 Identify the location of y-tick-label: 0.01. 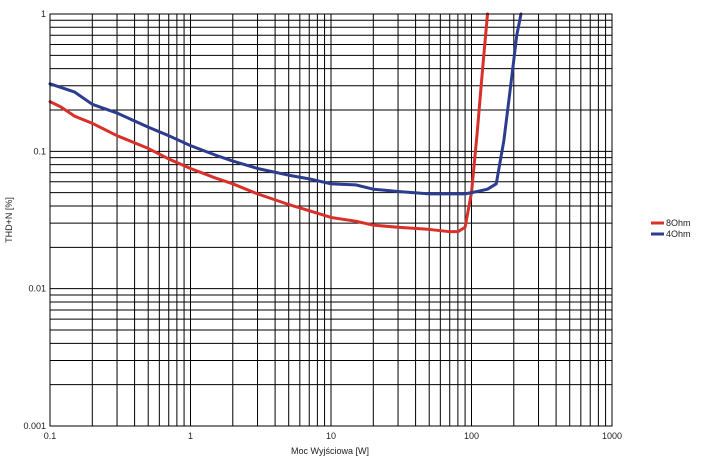
(37, 289).